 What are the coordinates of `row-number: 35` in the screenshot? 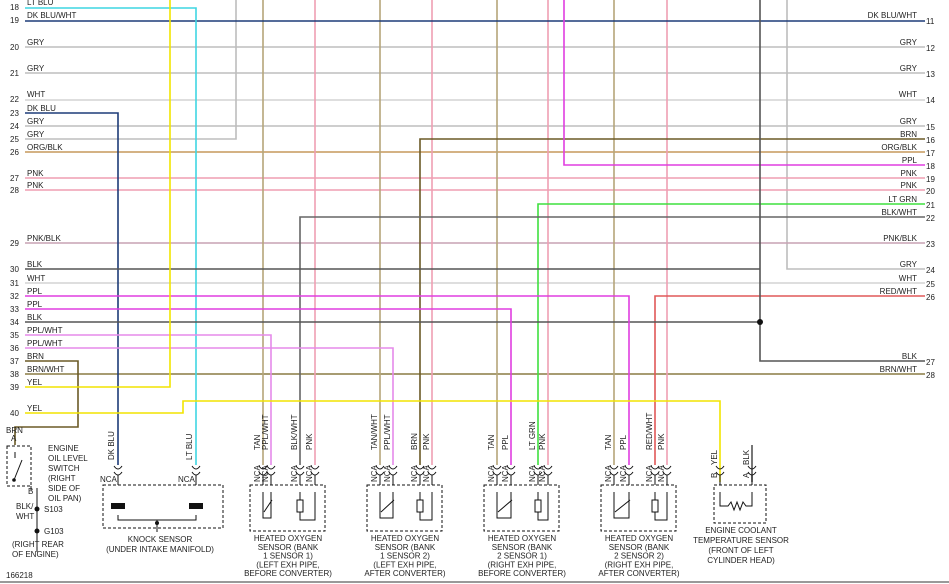 It's located at (14, 335).